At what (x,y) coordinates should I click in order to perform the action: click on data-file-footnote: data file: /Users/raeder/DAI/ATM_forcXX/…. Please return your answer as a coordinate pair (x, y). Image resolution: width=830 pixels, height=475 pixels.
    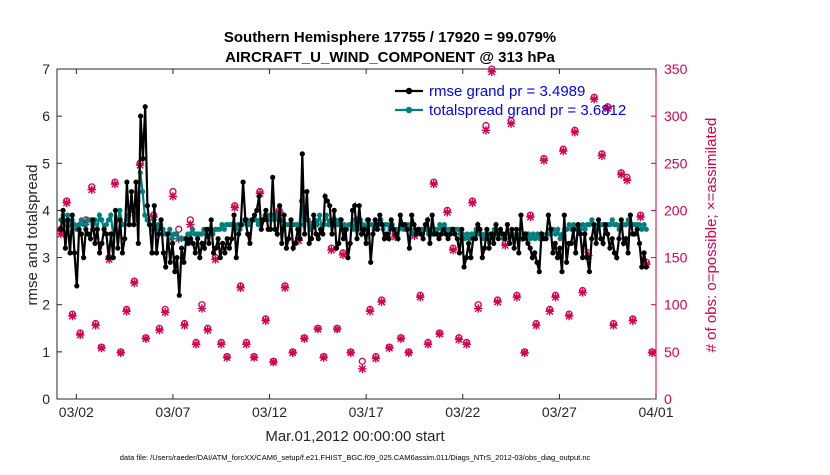
    Looking at the image, I should click on (355, 457).